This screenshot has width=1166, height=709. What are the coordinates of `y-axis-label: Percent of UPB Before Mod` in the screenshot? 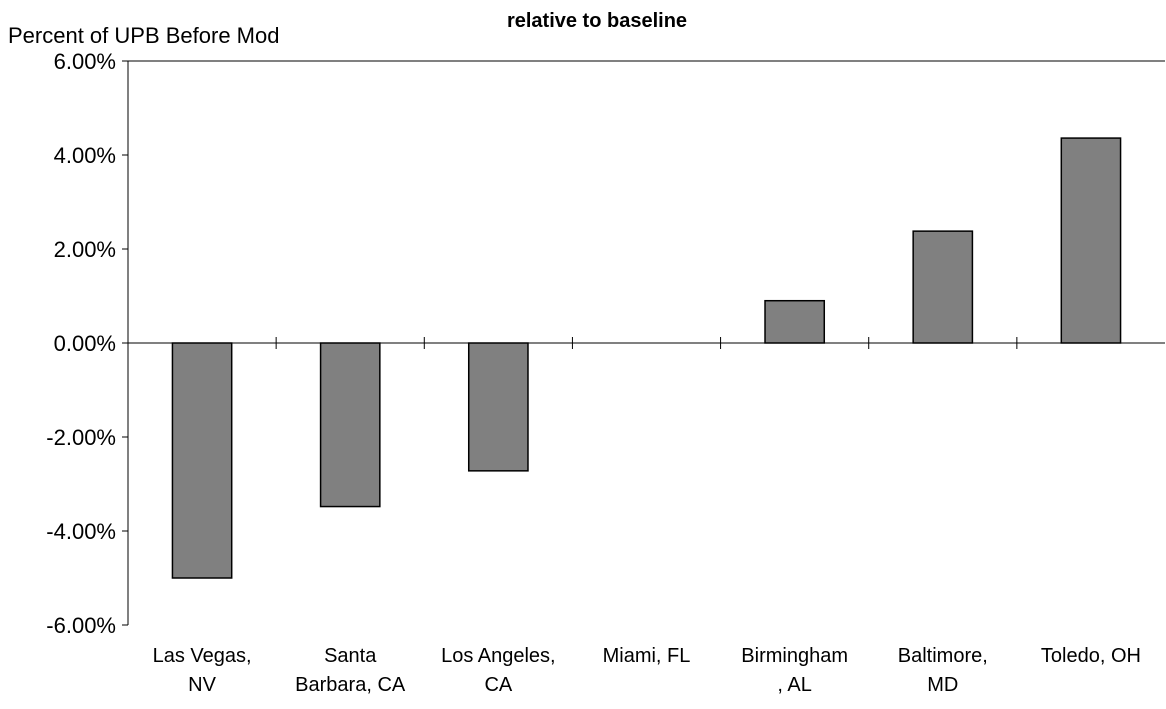 It's located at (143, 35).